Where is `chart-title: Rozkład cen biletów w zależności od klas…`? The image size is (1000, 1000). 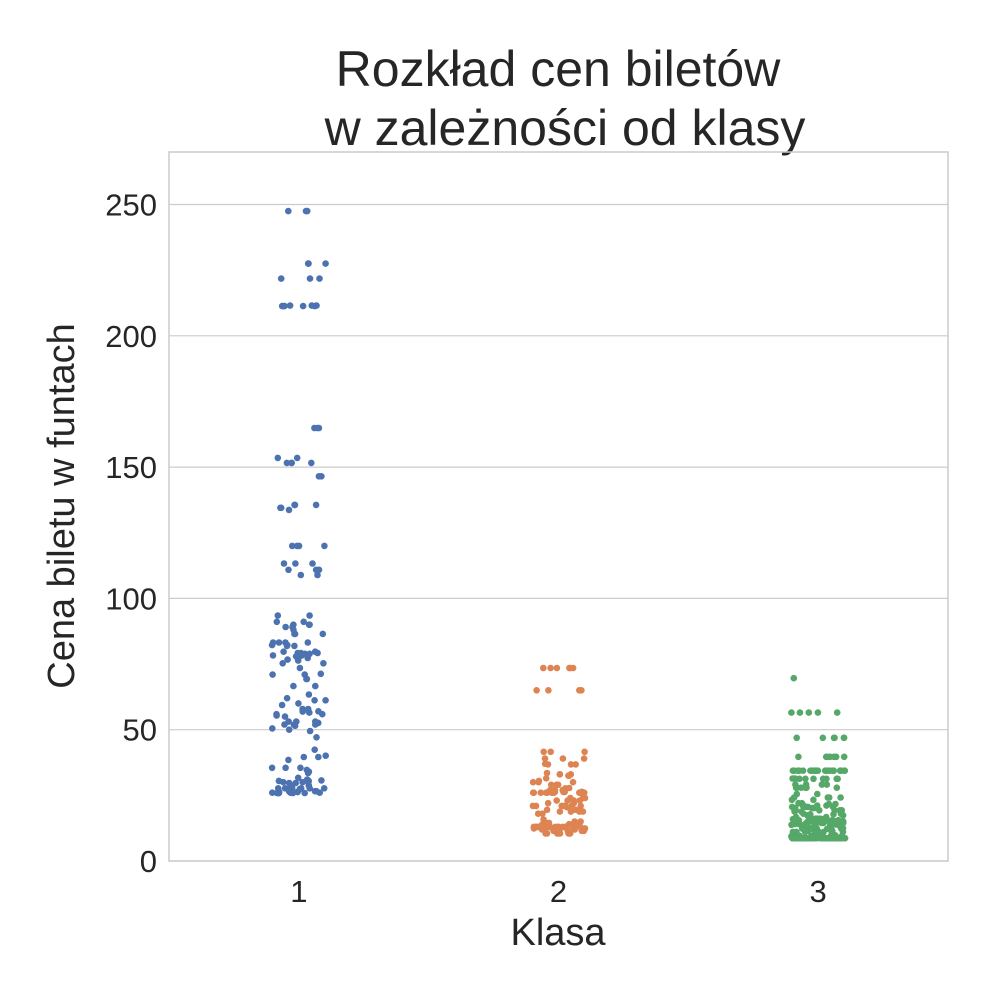 chart-title: Rozkład cen biletów w zależności od klas… is located at coordinates (565, 98).